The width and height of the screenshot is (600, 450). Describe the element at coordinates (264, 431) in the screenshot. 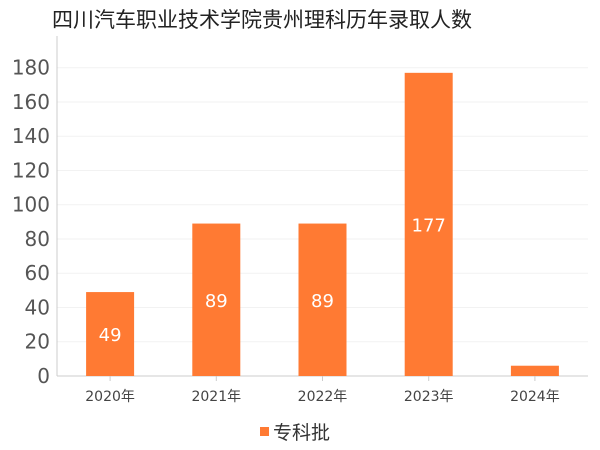

I see `legend-swatch-zhuanke` at that location.